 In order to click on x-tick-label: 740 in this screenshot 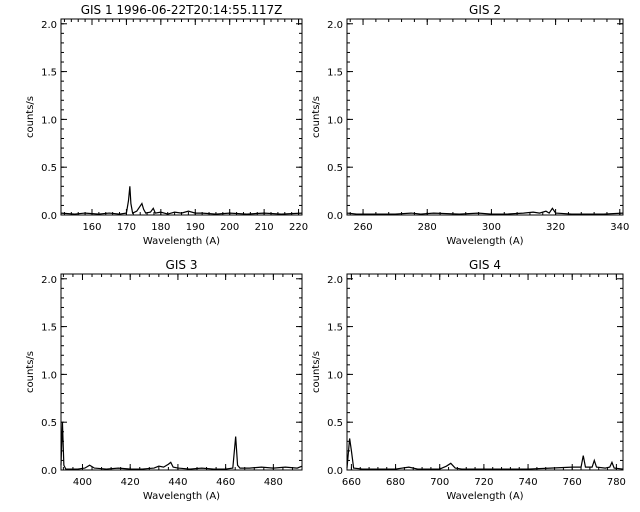, I will do `click(528, 482)`.